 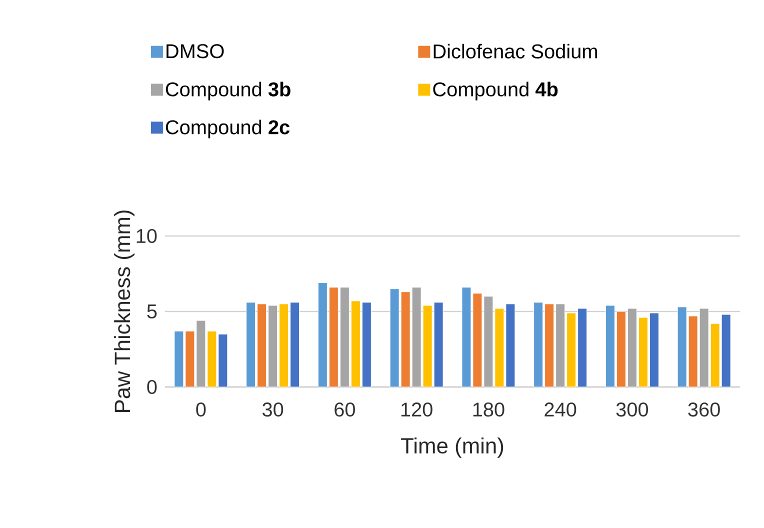 I want to click on x-tick-label: 30, so click(x=273, y=409).